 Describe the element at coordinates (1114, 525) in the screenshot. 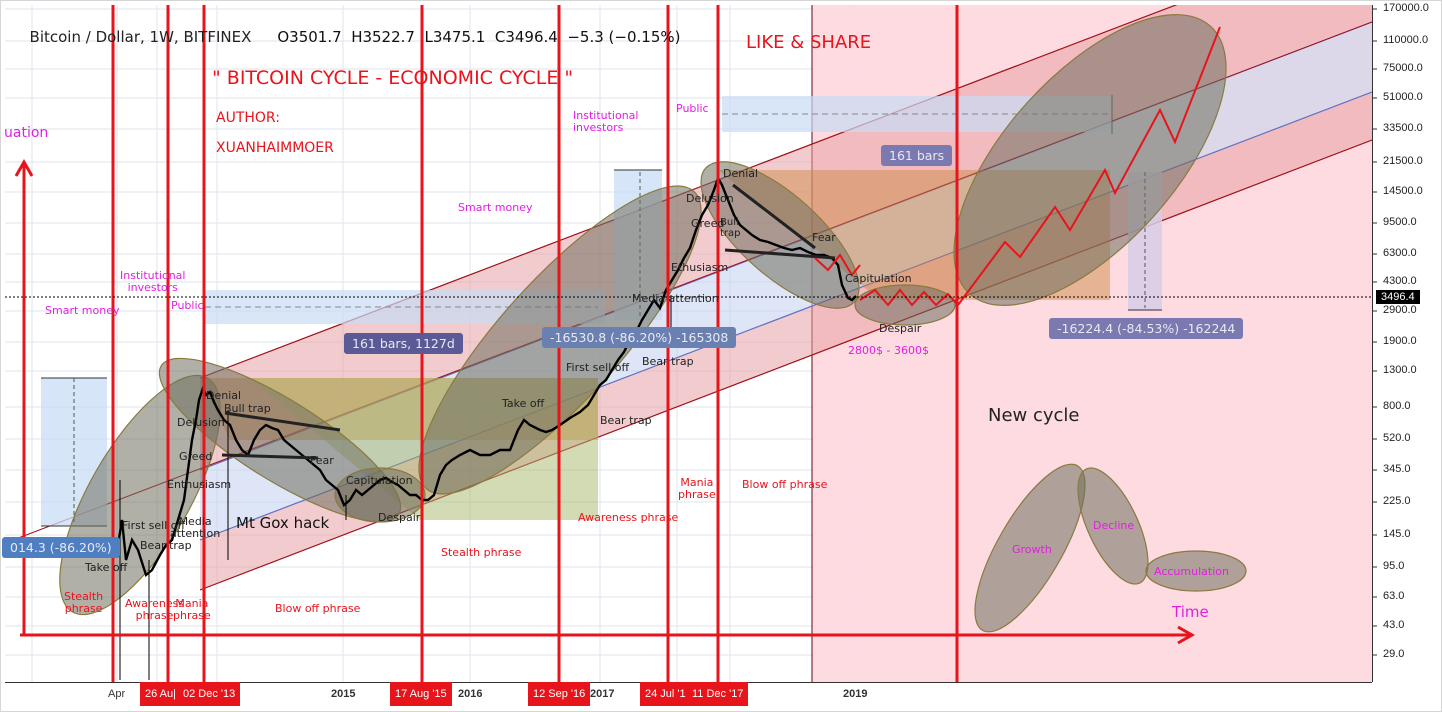

I see `decline-label: Decline` at that location.